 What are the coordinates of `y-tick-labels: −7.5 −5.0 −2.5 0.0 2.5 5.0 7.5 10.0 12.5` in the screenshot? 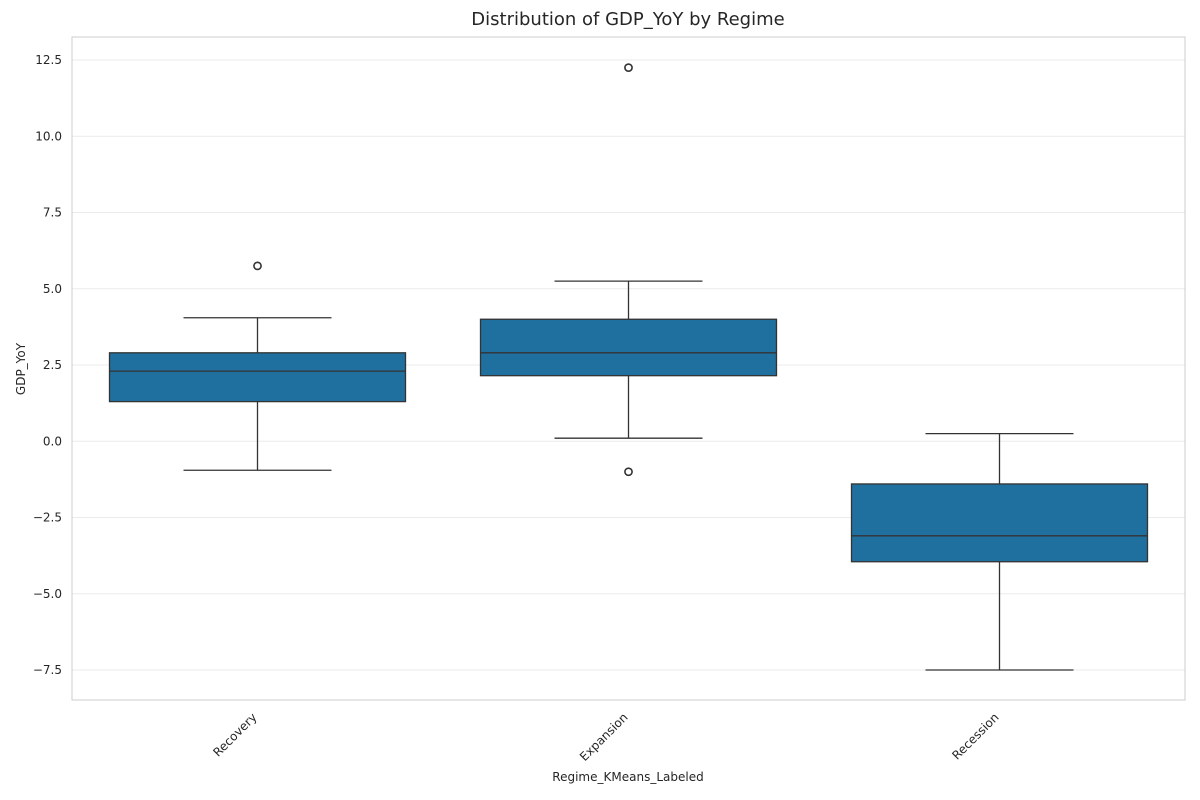 It's located at (47, 365).